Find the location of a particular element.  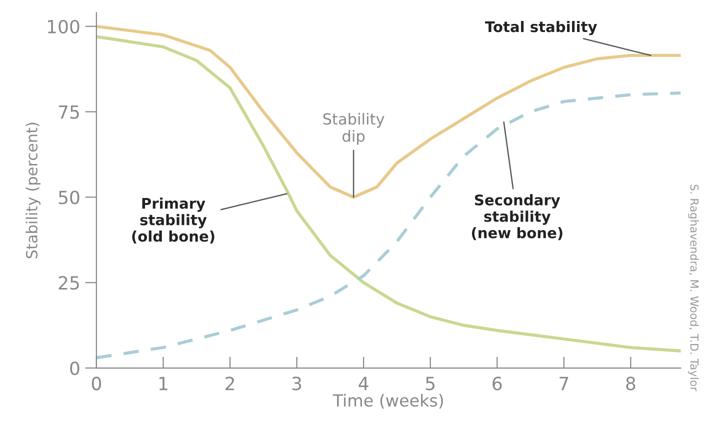

annotation: Stability dip is located at coordinates (353, 128).